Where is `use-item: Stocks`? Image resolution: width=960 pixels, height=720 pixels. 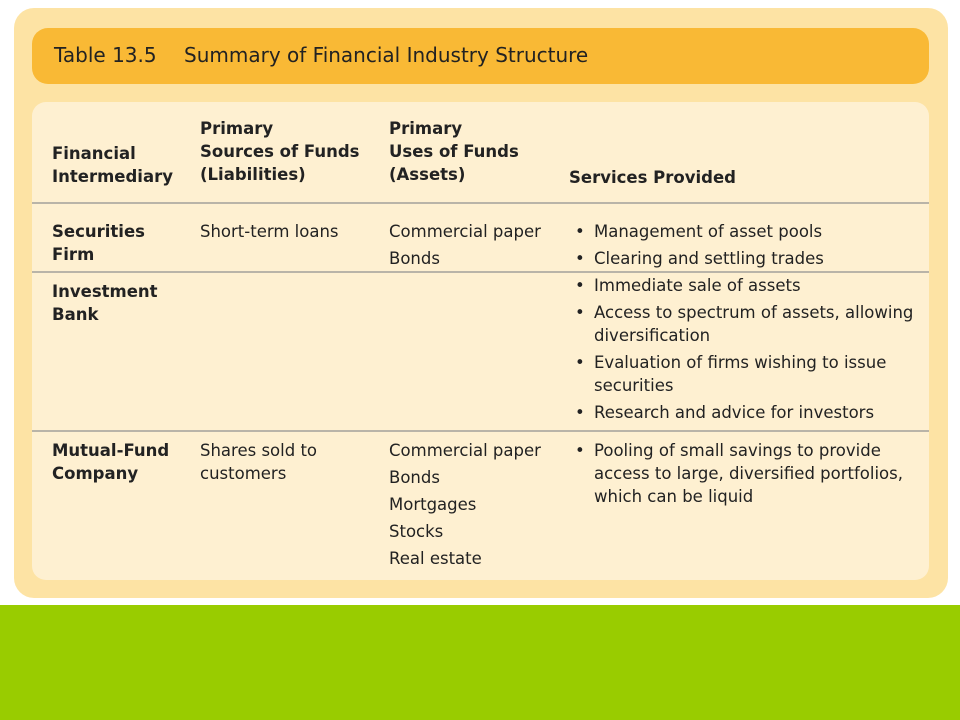
use-item: Stocks is located at coordinates (416, 531).